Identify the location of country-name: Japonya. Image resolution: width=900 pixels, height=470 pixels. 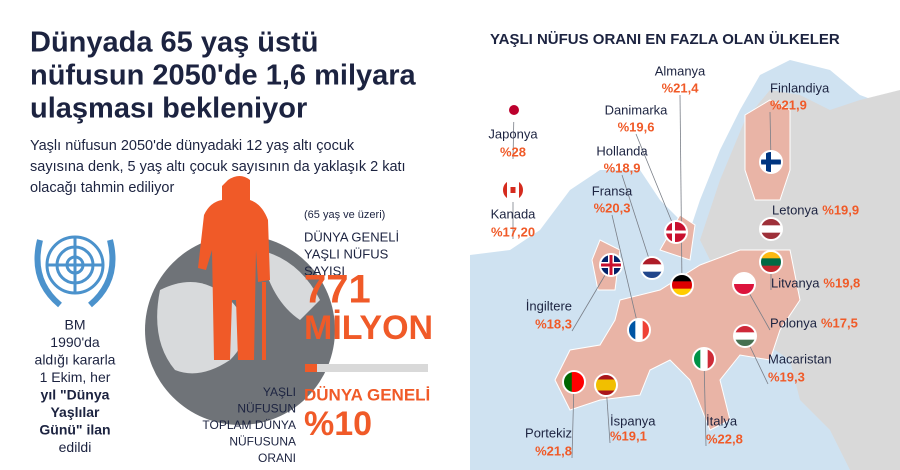
(513, 133).